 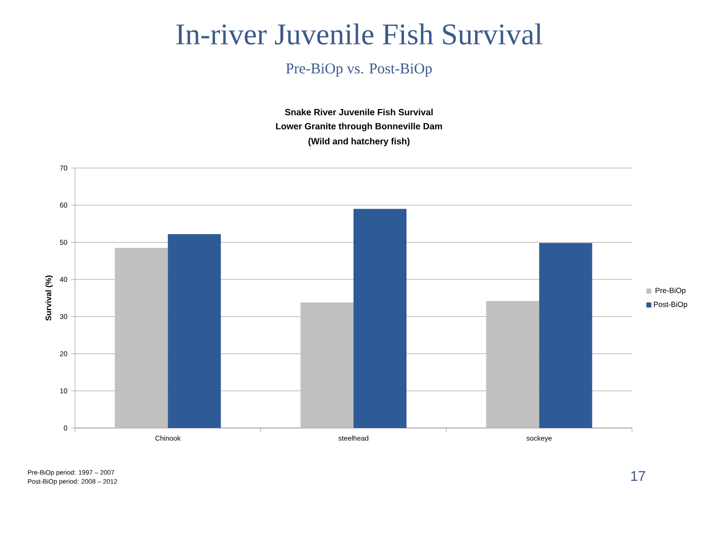 I want to click on chart-subtitle: Pre-BiOp vs. Post-BiOp, so click(x=359, y=70).